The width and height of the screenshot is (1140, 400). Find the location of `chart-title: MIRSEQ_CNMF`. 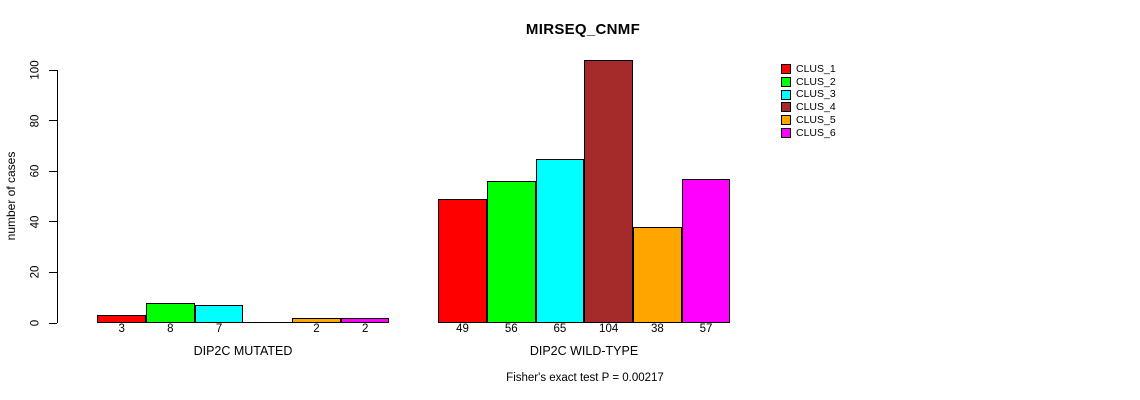

chart-title: MIRSEQ_CNMF is located at coordinates (583, 29).